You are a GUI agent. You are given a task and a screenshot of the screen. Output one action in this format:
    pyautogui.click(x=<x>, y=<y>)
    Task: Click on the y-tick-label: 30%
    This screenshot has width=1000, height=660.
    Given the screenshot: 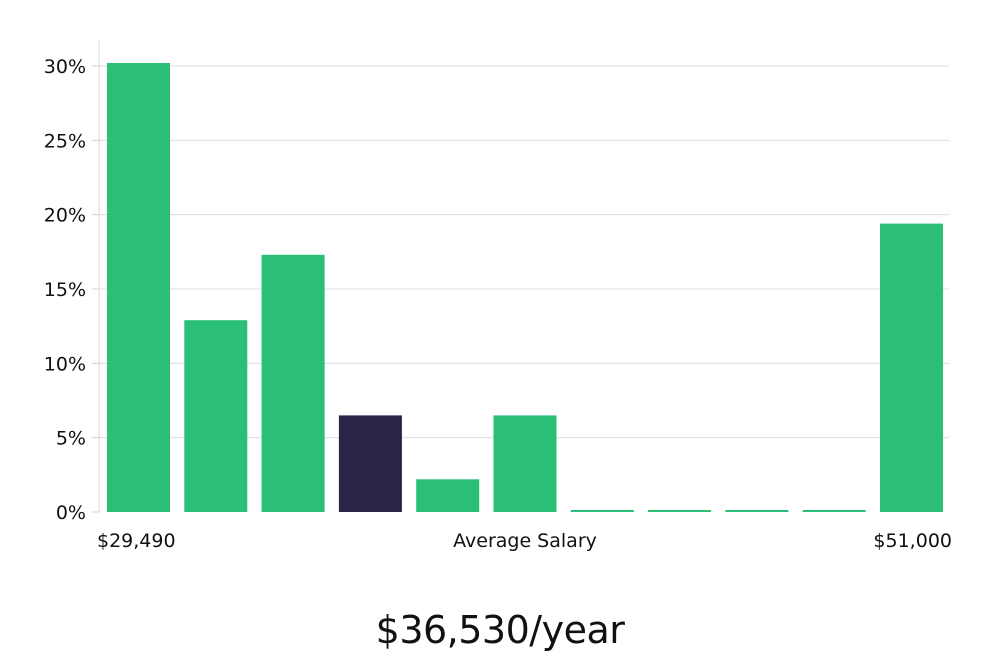 What is the action you would take?
    pyautogui.click(x=65, y=67)
    